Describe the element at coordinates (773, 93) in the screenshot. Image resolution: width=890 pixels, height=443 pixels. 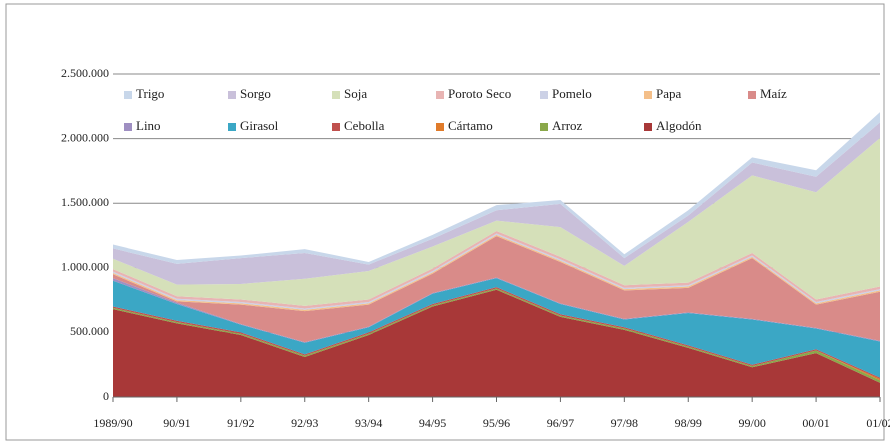
I see `legend-label: Maíz` at that location.